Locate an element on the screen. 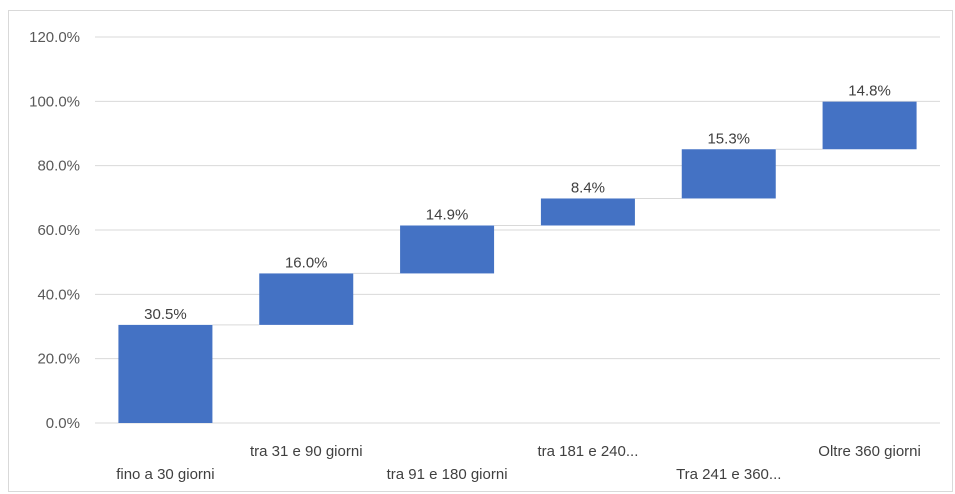 The image size is (955, 494). x-category-label: Oltre 360 giorni is located at coordinates (869, 451).